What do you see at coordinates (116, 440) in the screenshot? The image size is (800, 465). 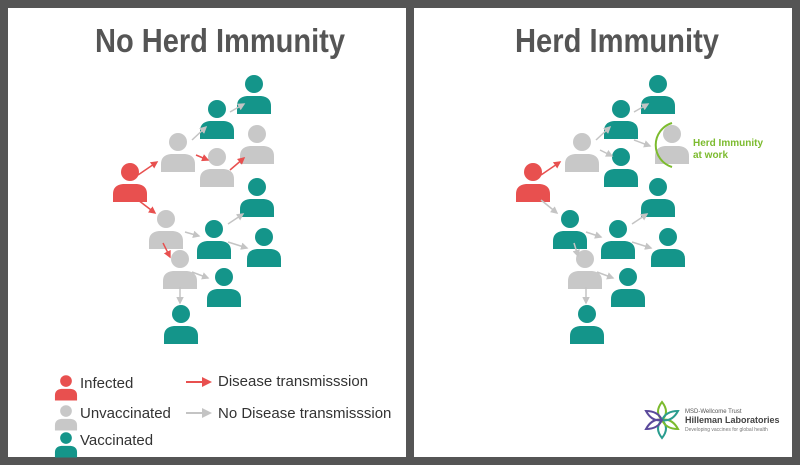 I see `legend-label: Vaccinated` at bounding box center [116, 440].